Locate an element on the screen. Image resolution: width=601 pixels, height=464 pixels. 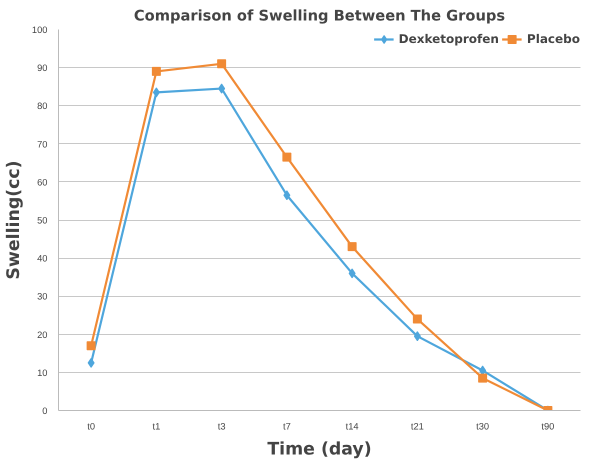
x-tick-label: t21 is located at coordinates (417, 427).